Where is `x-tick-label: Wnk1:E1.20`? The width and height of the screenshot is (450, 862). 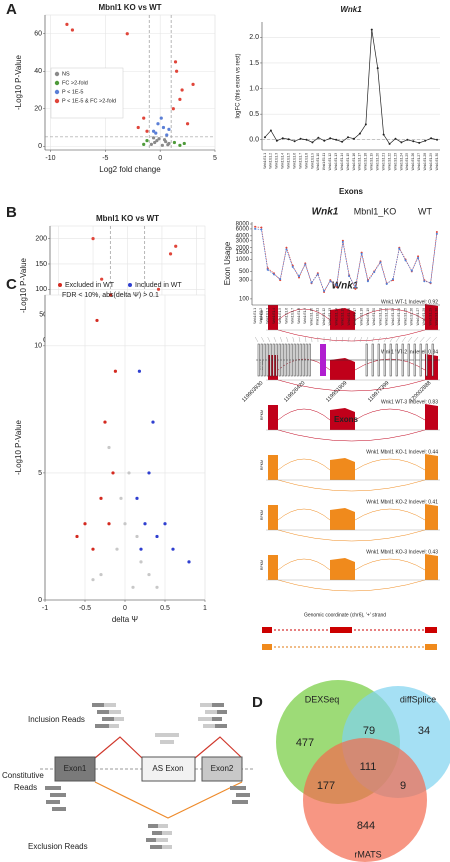
x-tick-label: Wnk1:E1.20 is located at coordinates (374, 317).